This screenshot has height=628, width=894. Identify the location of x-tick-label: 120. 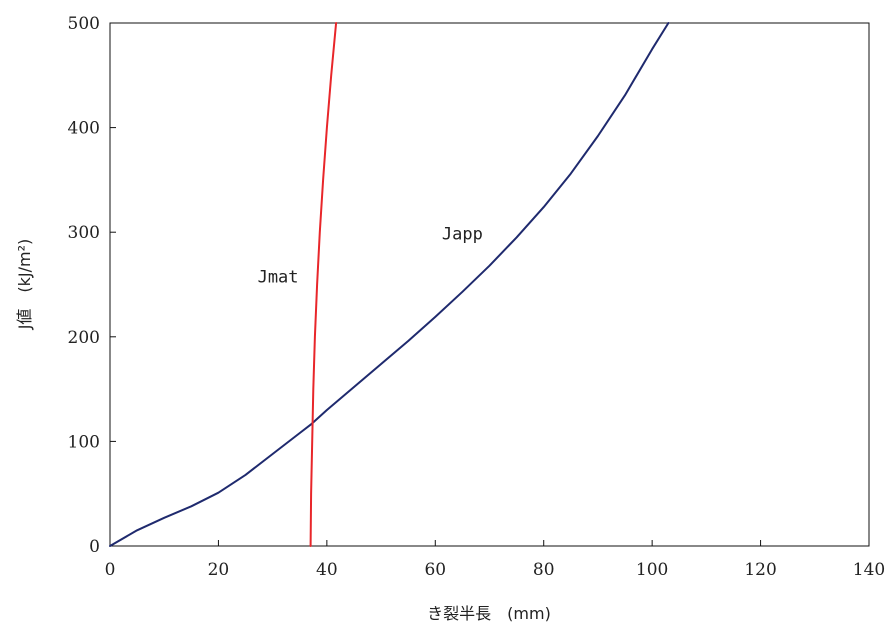
(760, 570).